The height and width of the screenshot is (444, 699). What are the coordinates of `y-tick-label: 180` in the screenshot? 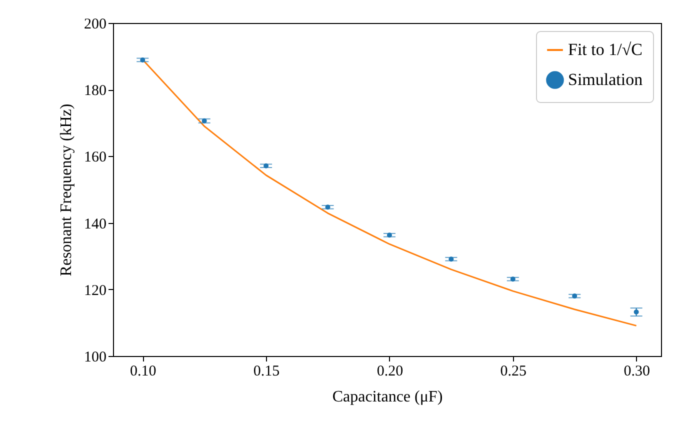 It's located at (95, 91).